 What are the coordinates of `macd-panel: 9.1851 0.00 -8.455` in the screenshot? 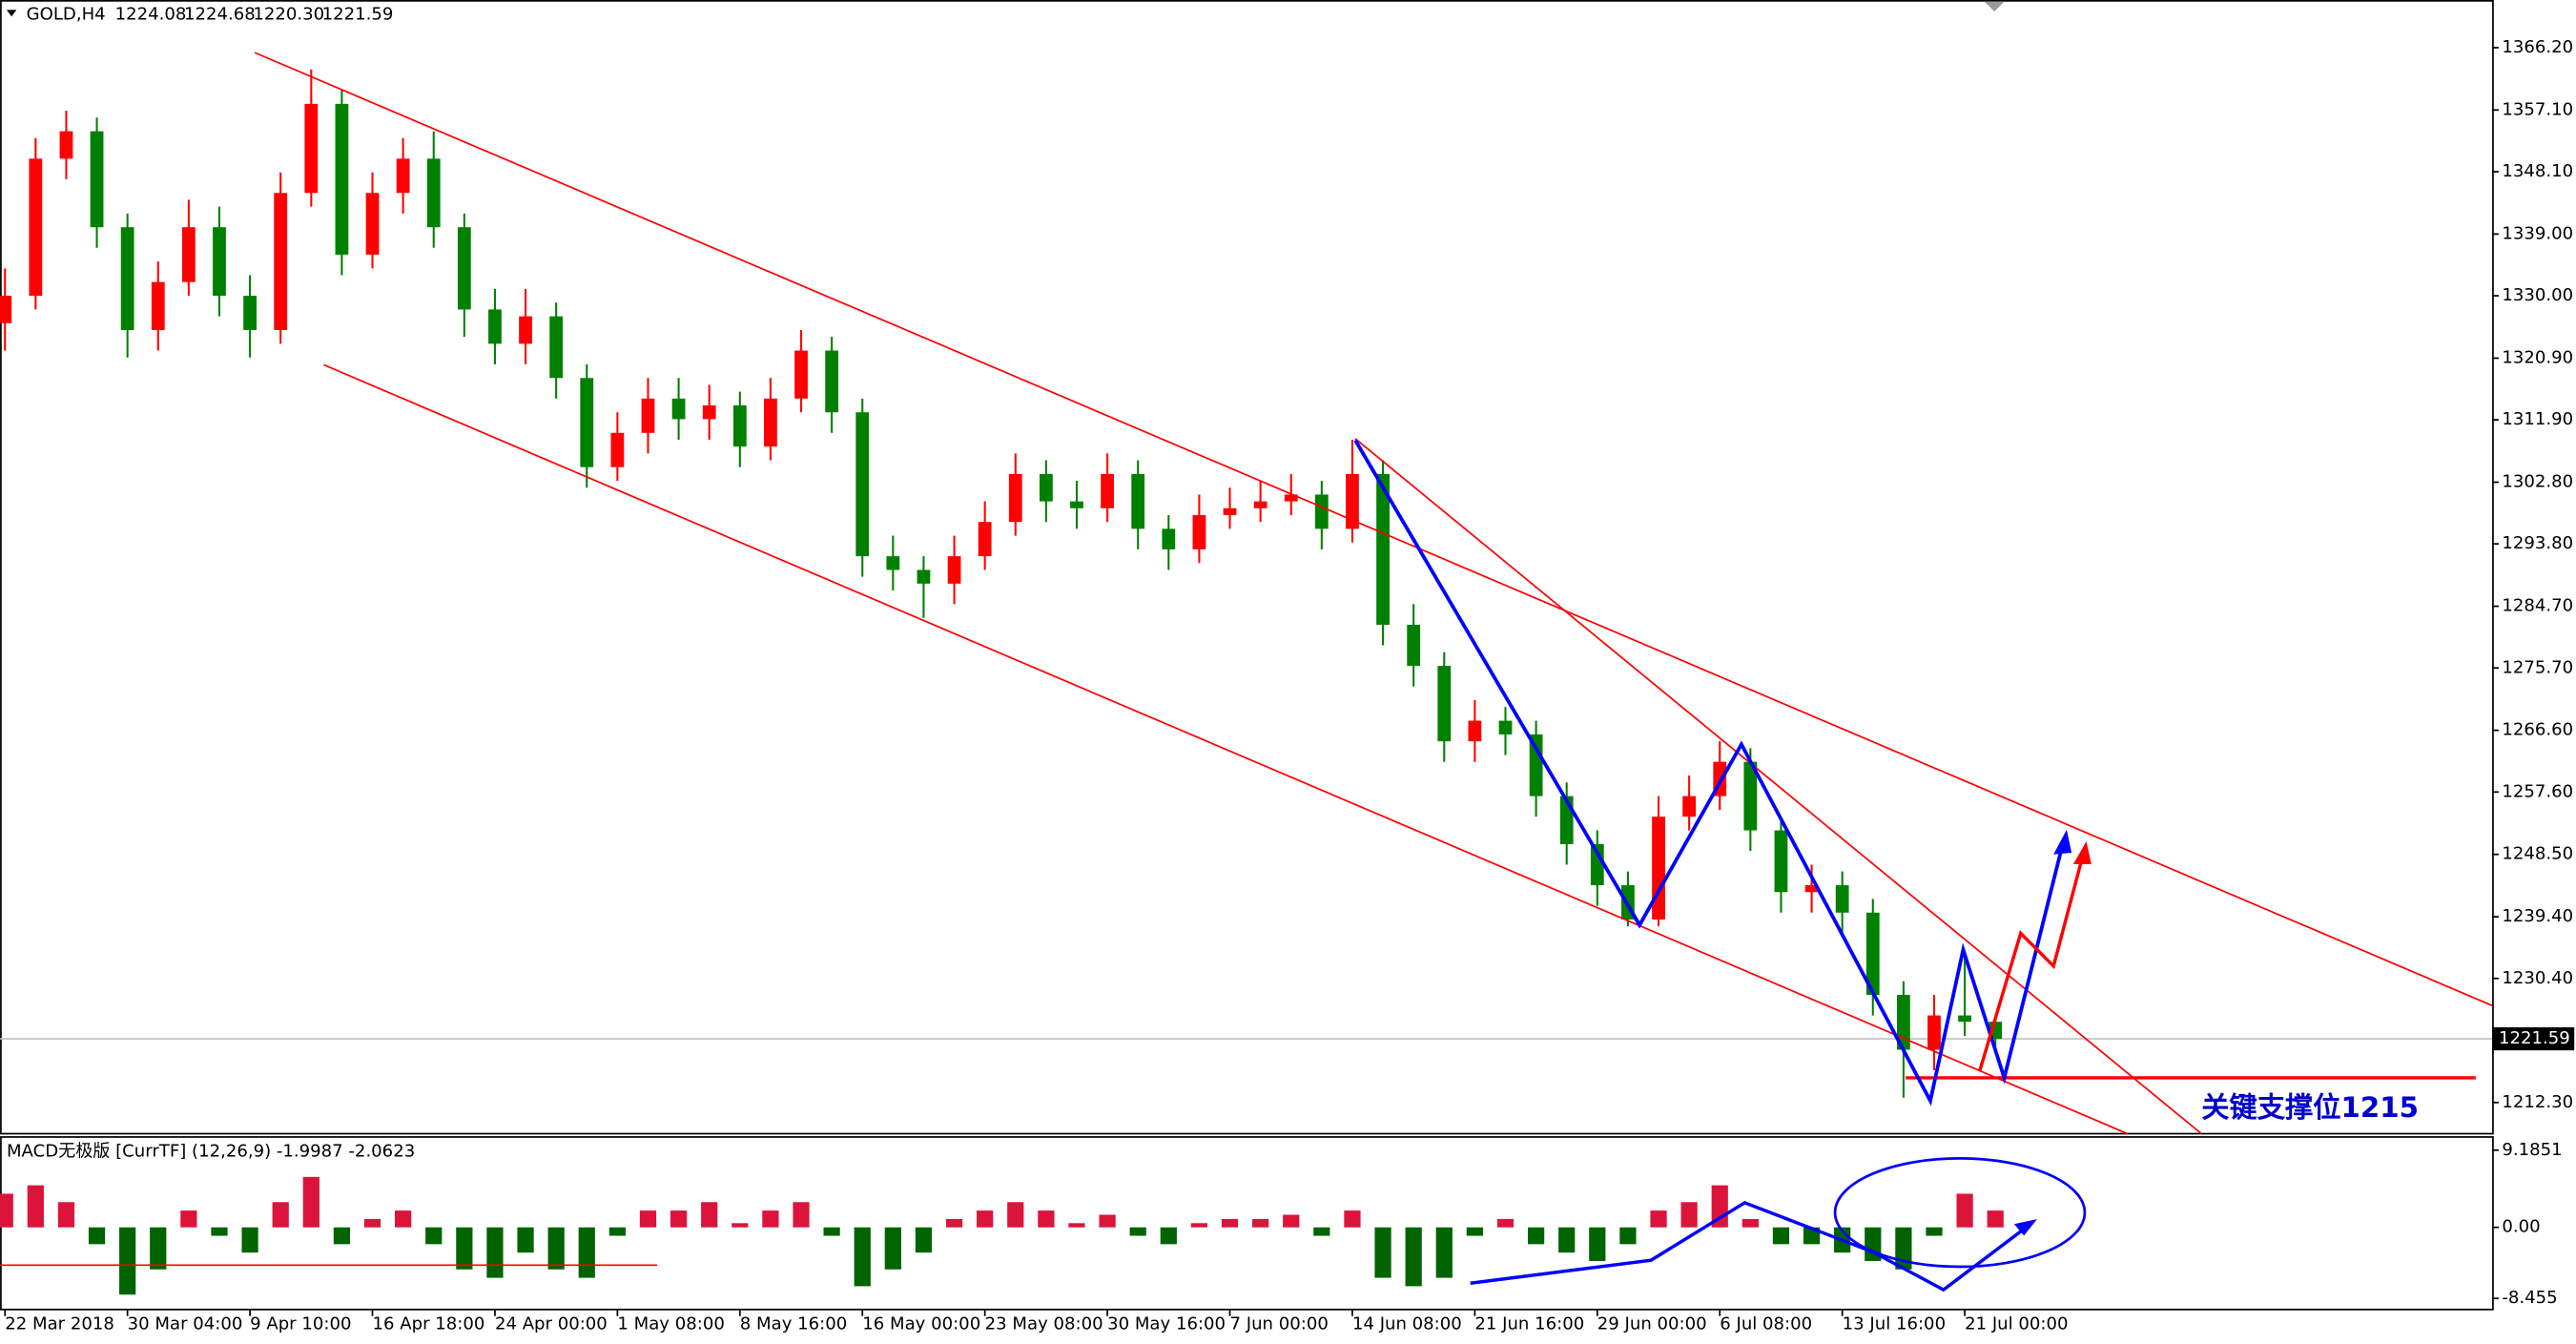 It's located at (1281, 1224).